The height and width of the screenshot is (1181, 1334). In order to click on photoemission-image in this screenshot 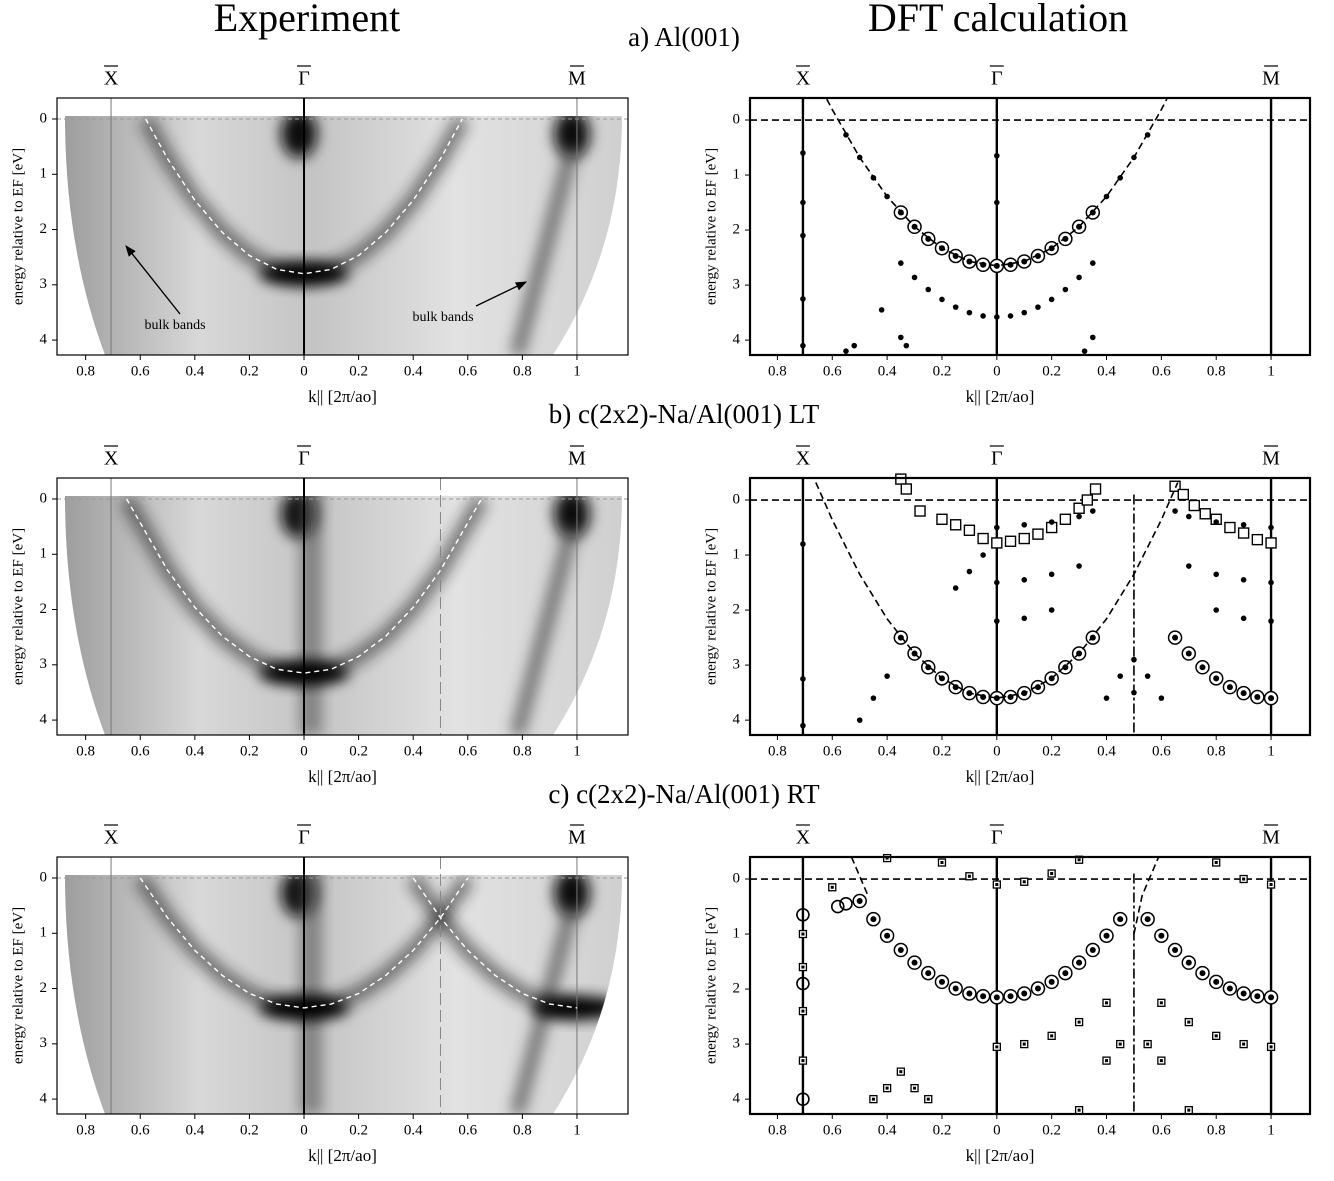, I will do `click(343, 994)`.